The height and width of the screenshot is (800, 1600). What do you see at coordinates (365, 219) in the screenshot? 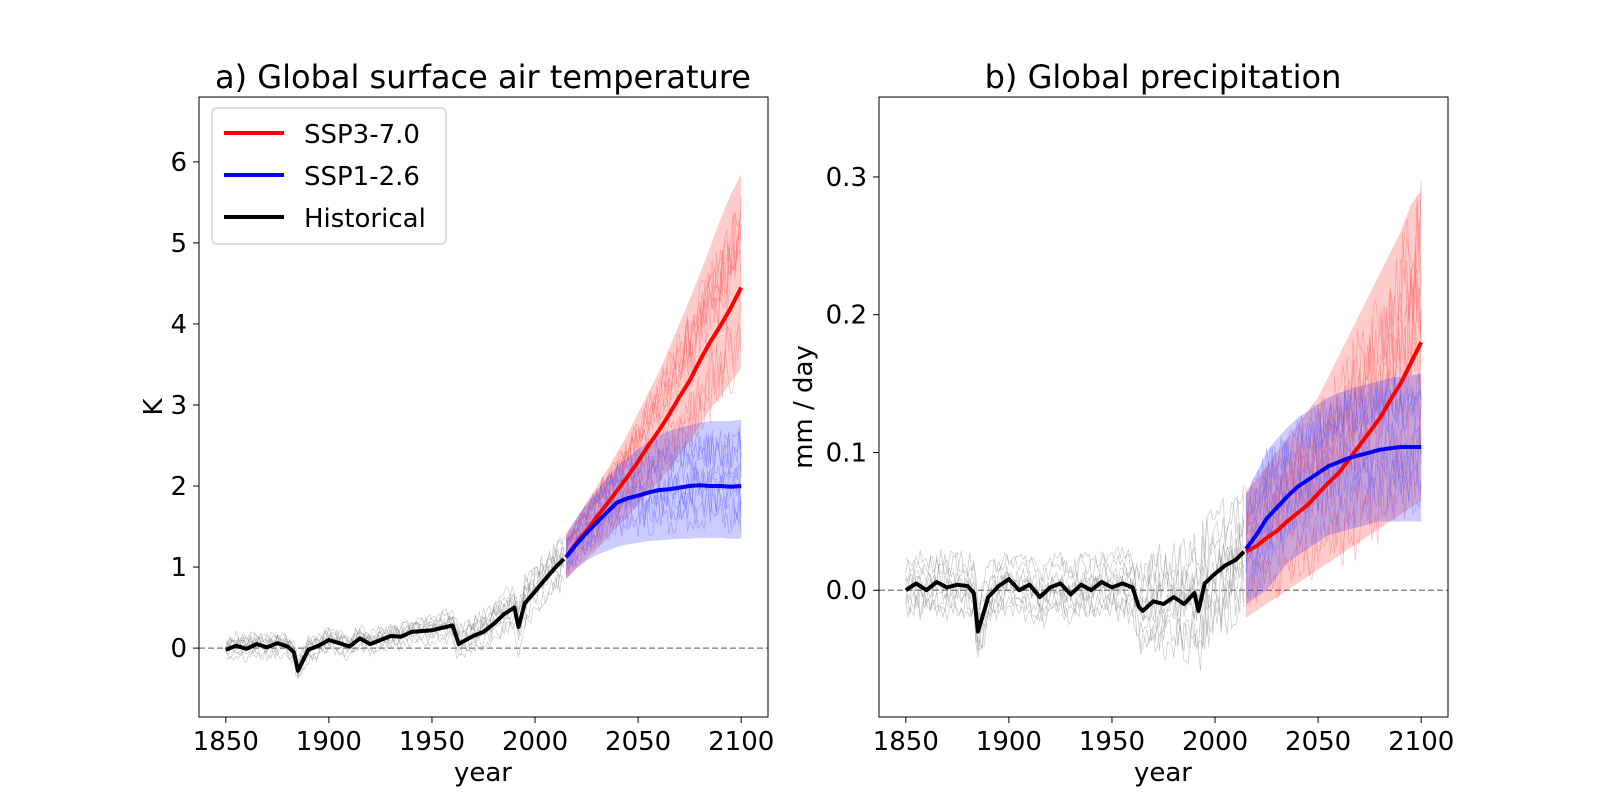
I see `legend-label-historical: Historical` at bounding box center [365, 219].